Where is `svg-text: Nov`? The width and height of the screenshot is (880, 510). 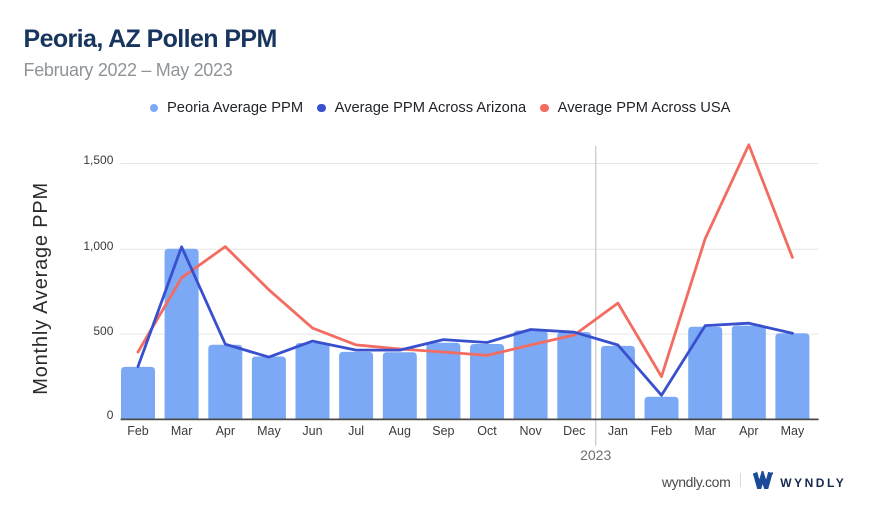 svg-text: Nov is located at coordinates (530, 431).